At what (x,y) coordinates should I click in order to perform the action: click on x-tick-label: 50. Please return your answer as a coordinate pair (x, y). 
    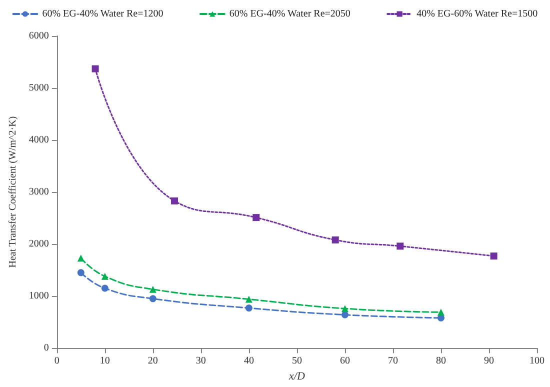
    Looking at the image, I should click on (297, 361).